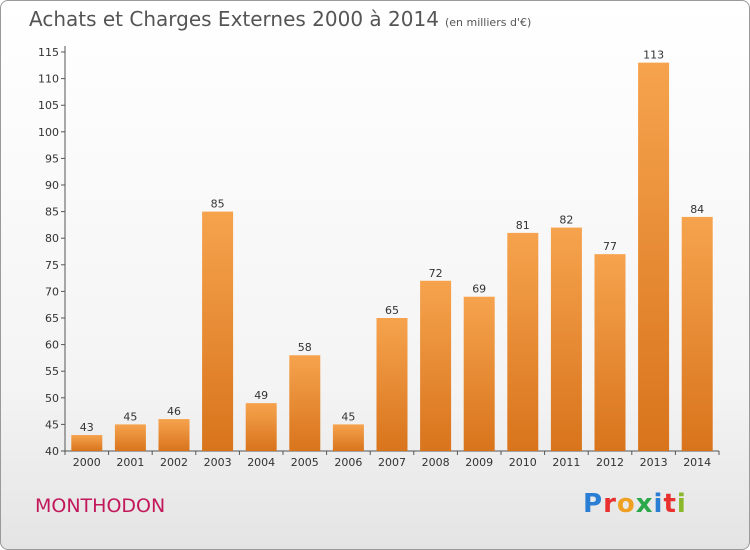 The height and width of the screenshot is (550, 750). What do you see at coordinates (52, 291) in the screenshot?
I see `y-tick-label: 70` at bounding box center [52, 291].